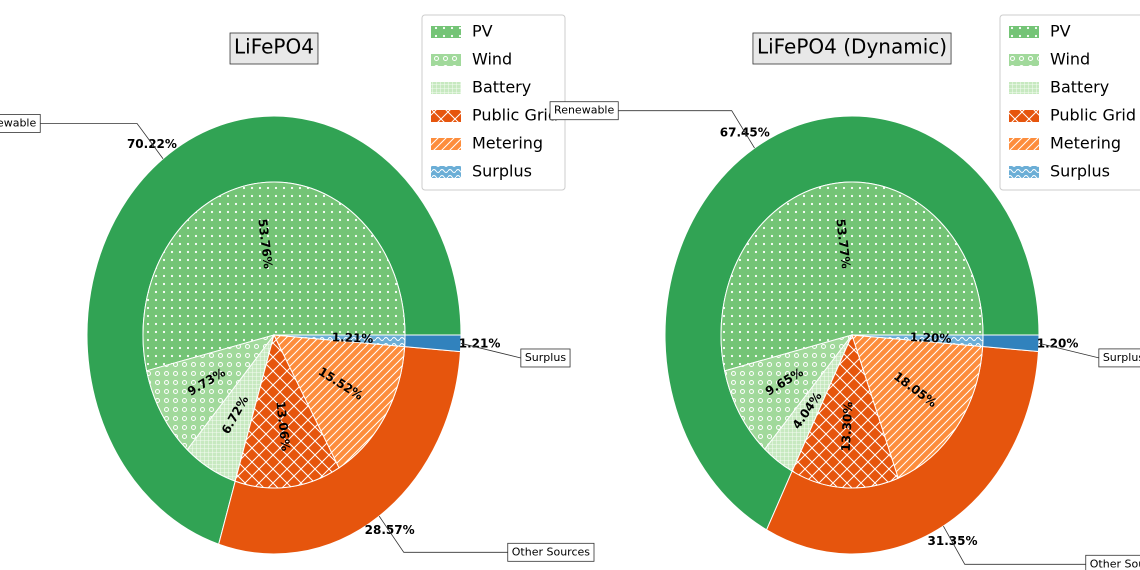 The image size is (1140, 570). I want to click on inner-value-label: 1.20%, so click(930, 338).